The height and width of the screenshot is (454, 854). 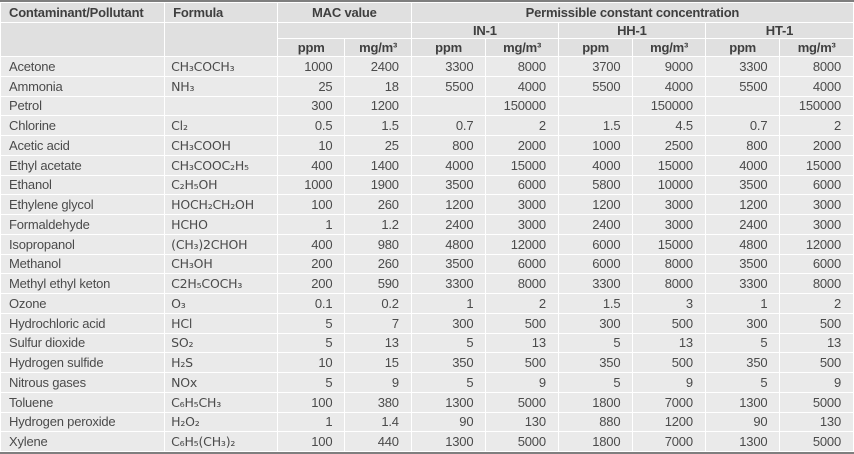 I want to click on value-cell: 0.2, so click(x=378, y=303).